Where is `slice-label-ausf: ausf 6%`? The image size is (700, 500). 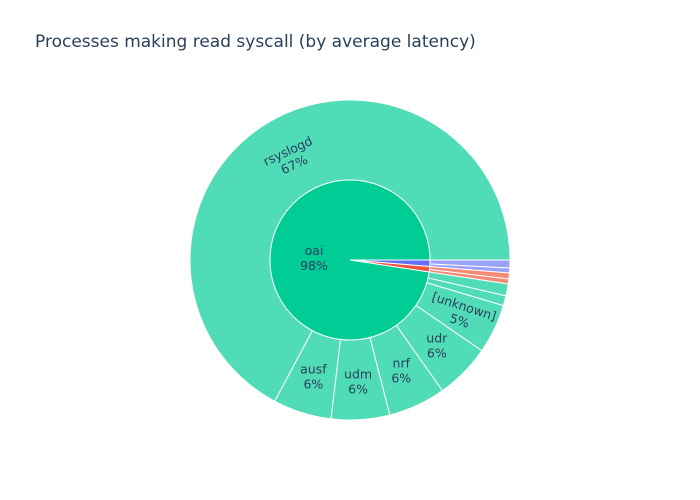 slice-label-ausf: ausf 6% is located at coordinates (313, 376).